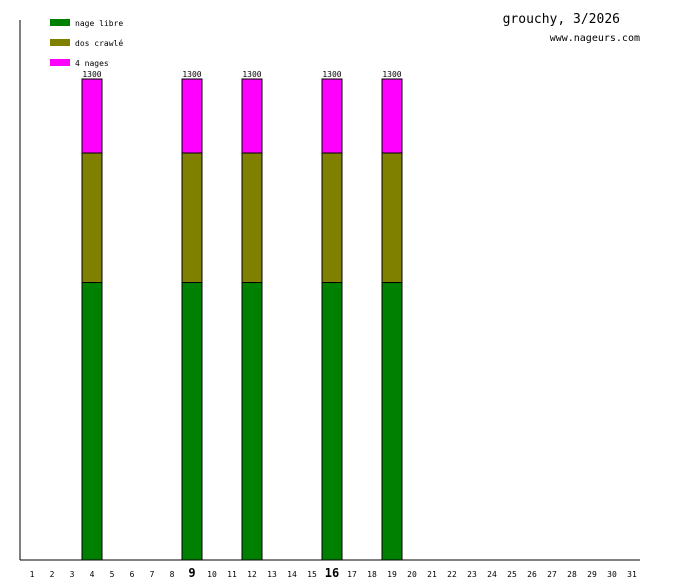 This screenshot has height=580, width=680. I want to click on x-tick-label: 5, so click(112, 574).